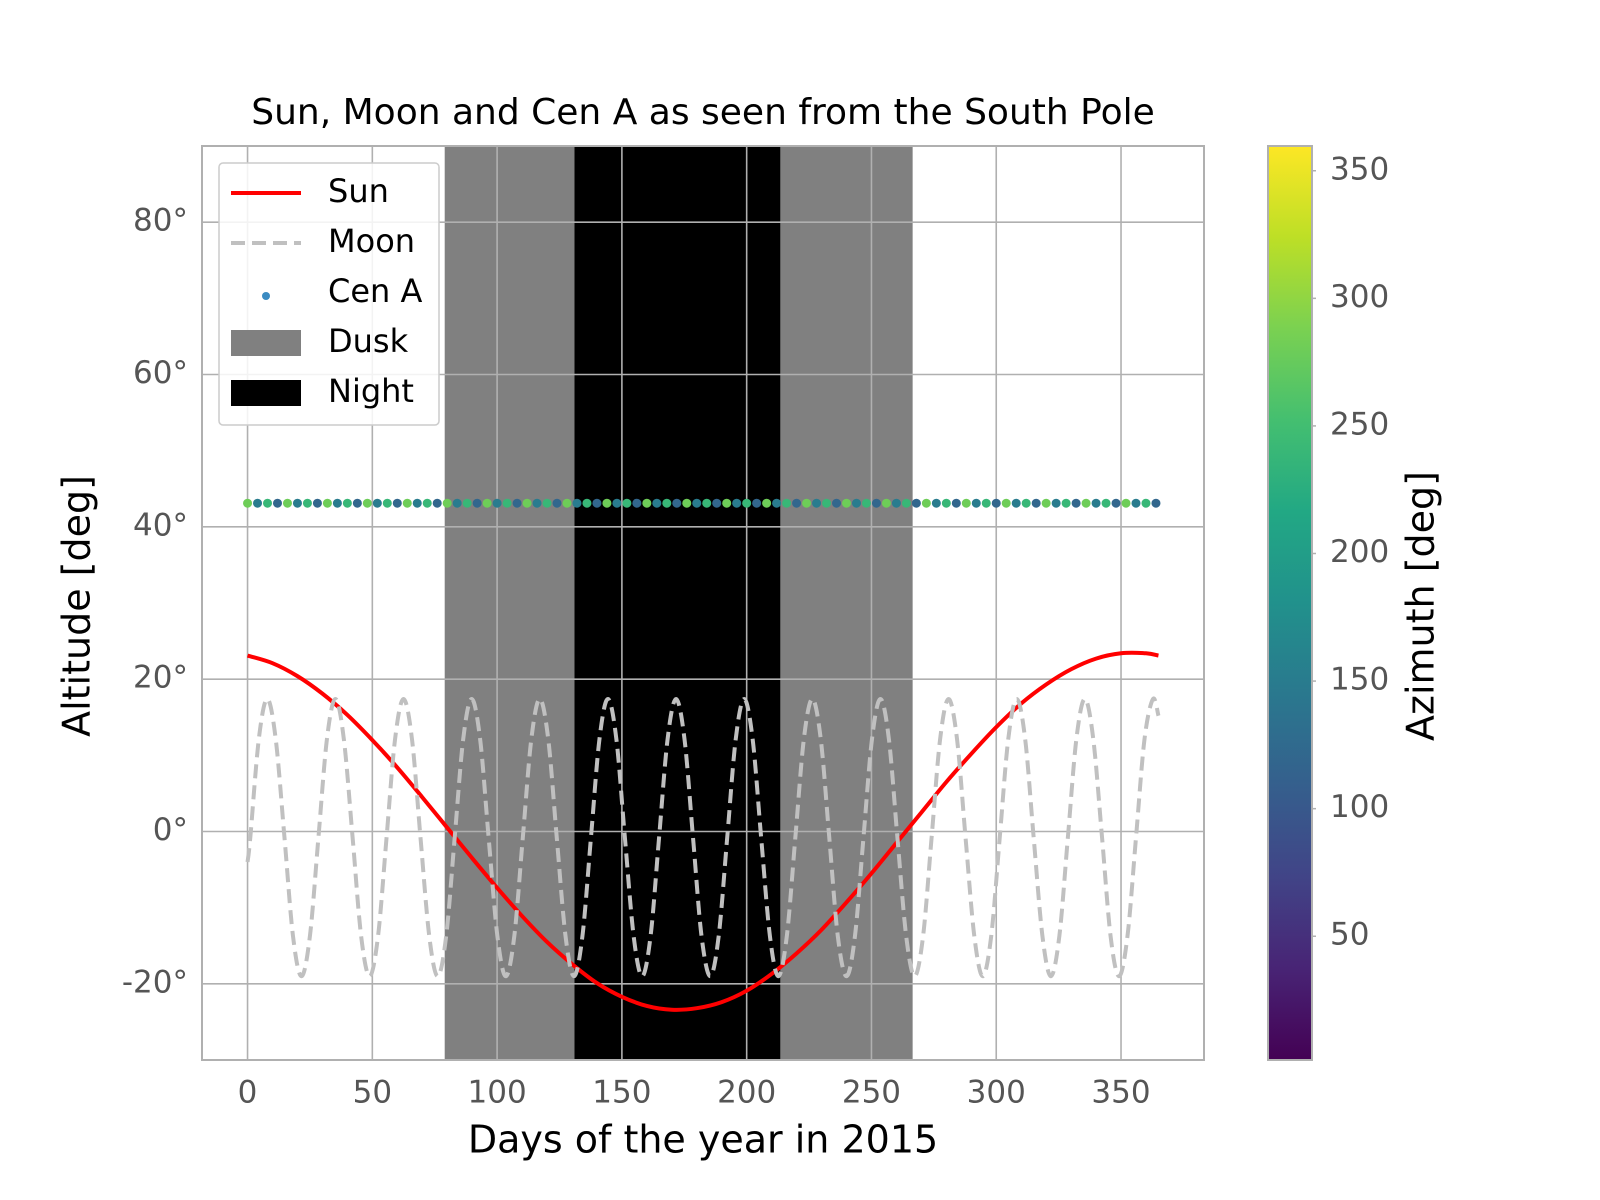  What do you see at coordinates (155, 982) in the screenshot?
I see `y-tick-label: -20°` at bounding box center [155, 982].